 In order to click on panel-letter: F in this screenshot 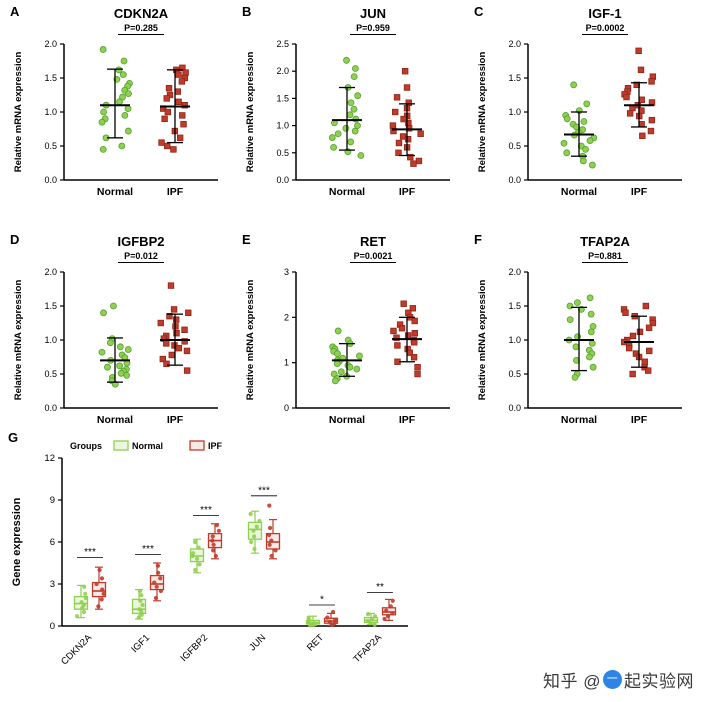, I will do `click(478, 239)`.